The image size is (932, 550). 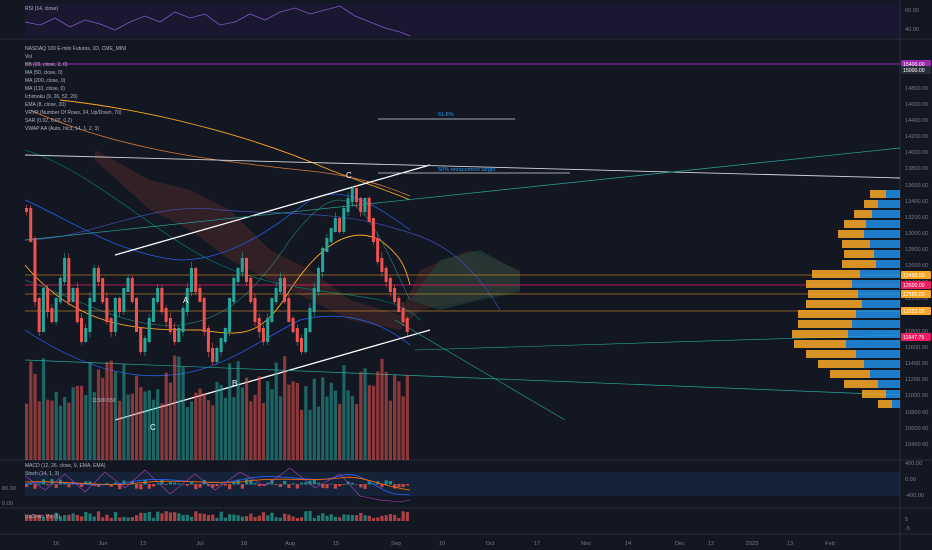 I want to click on indicator-vwap: VWAP AA (Auto, hlc3, 14, 1, 2, 3), so click(x=62, y=129).